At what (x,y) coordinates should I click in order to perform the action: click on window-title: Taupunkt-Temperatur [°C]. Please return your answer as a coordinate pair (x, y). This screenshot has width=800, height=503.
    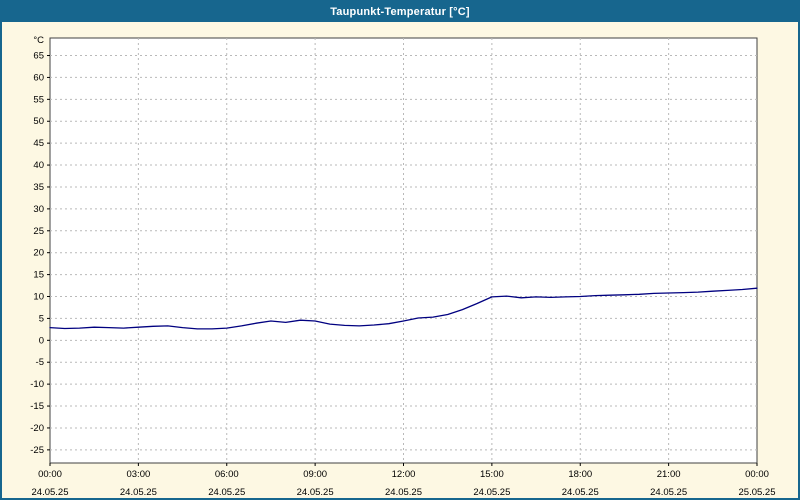
    Looking at the image, I should click on (400, 12).